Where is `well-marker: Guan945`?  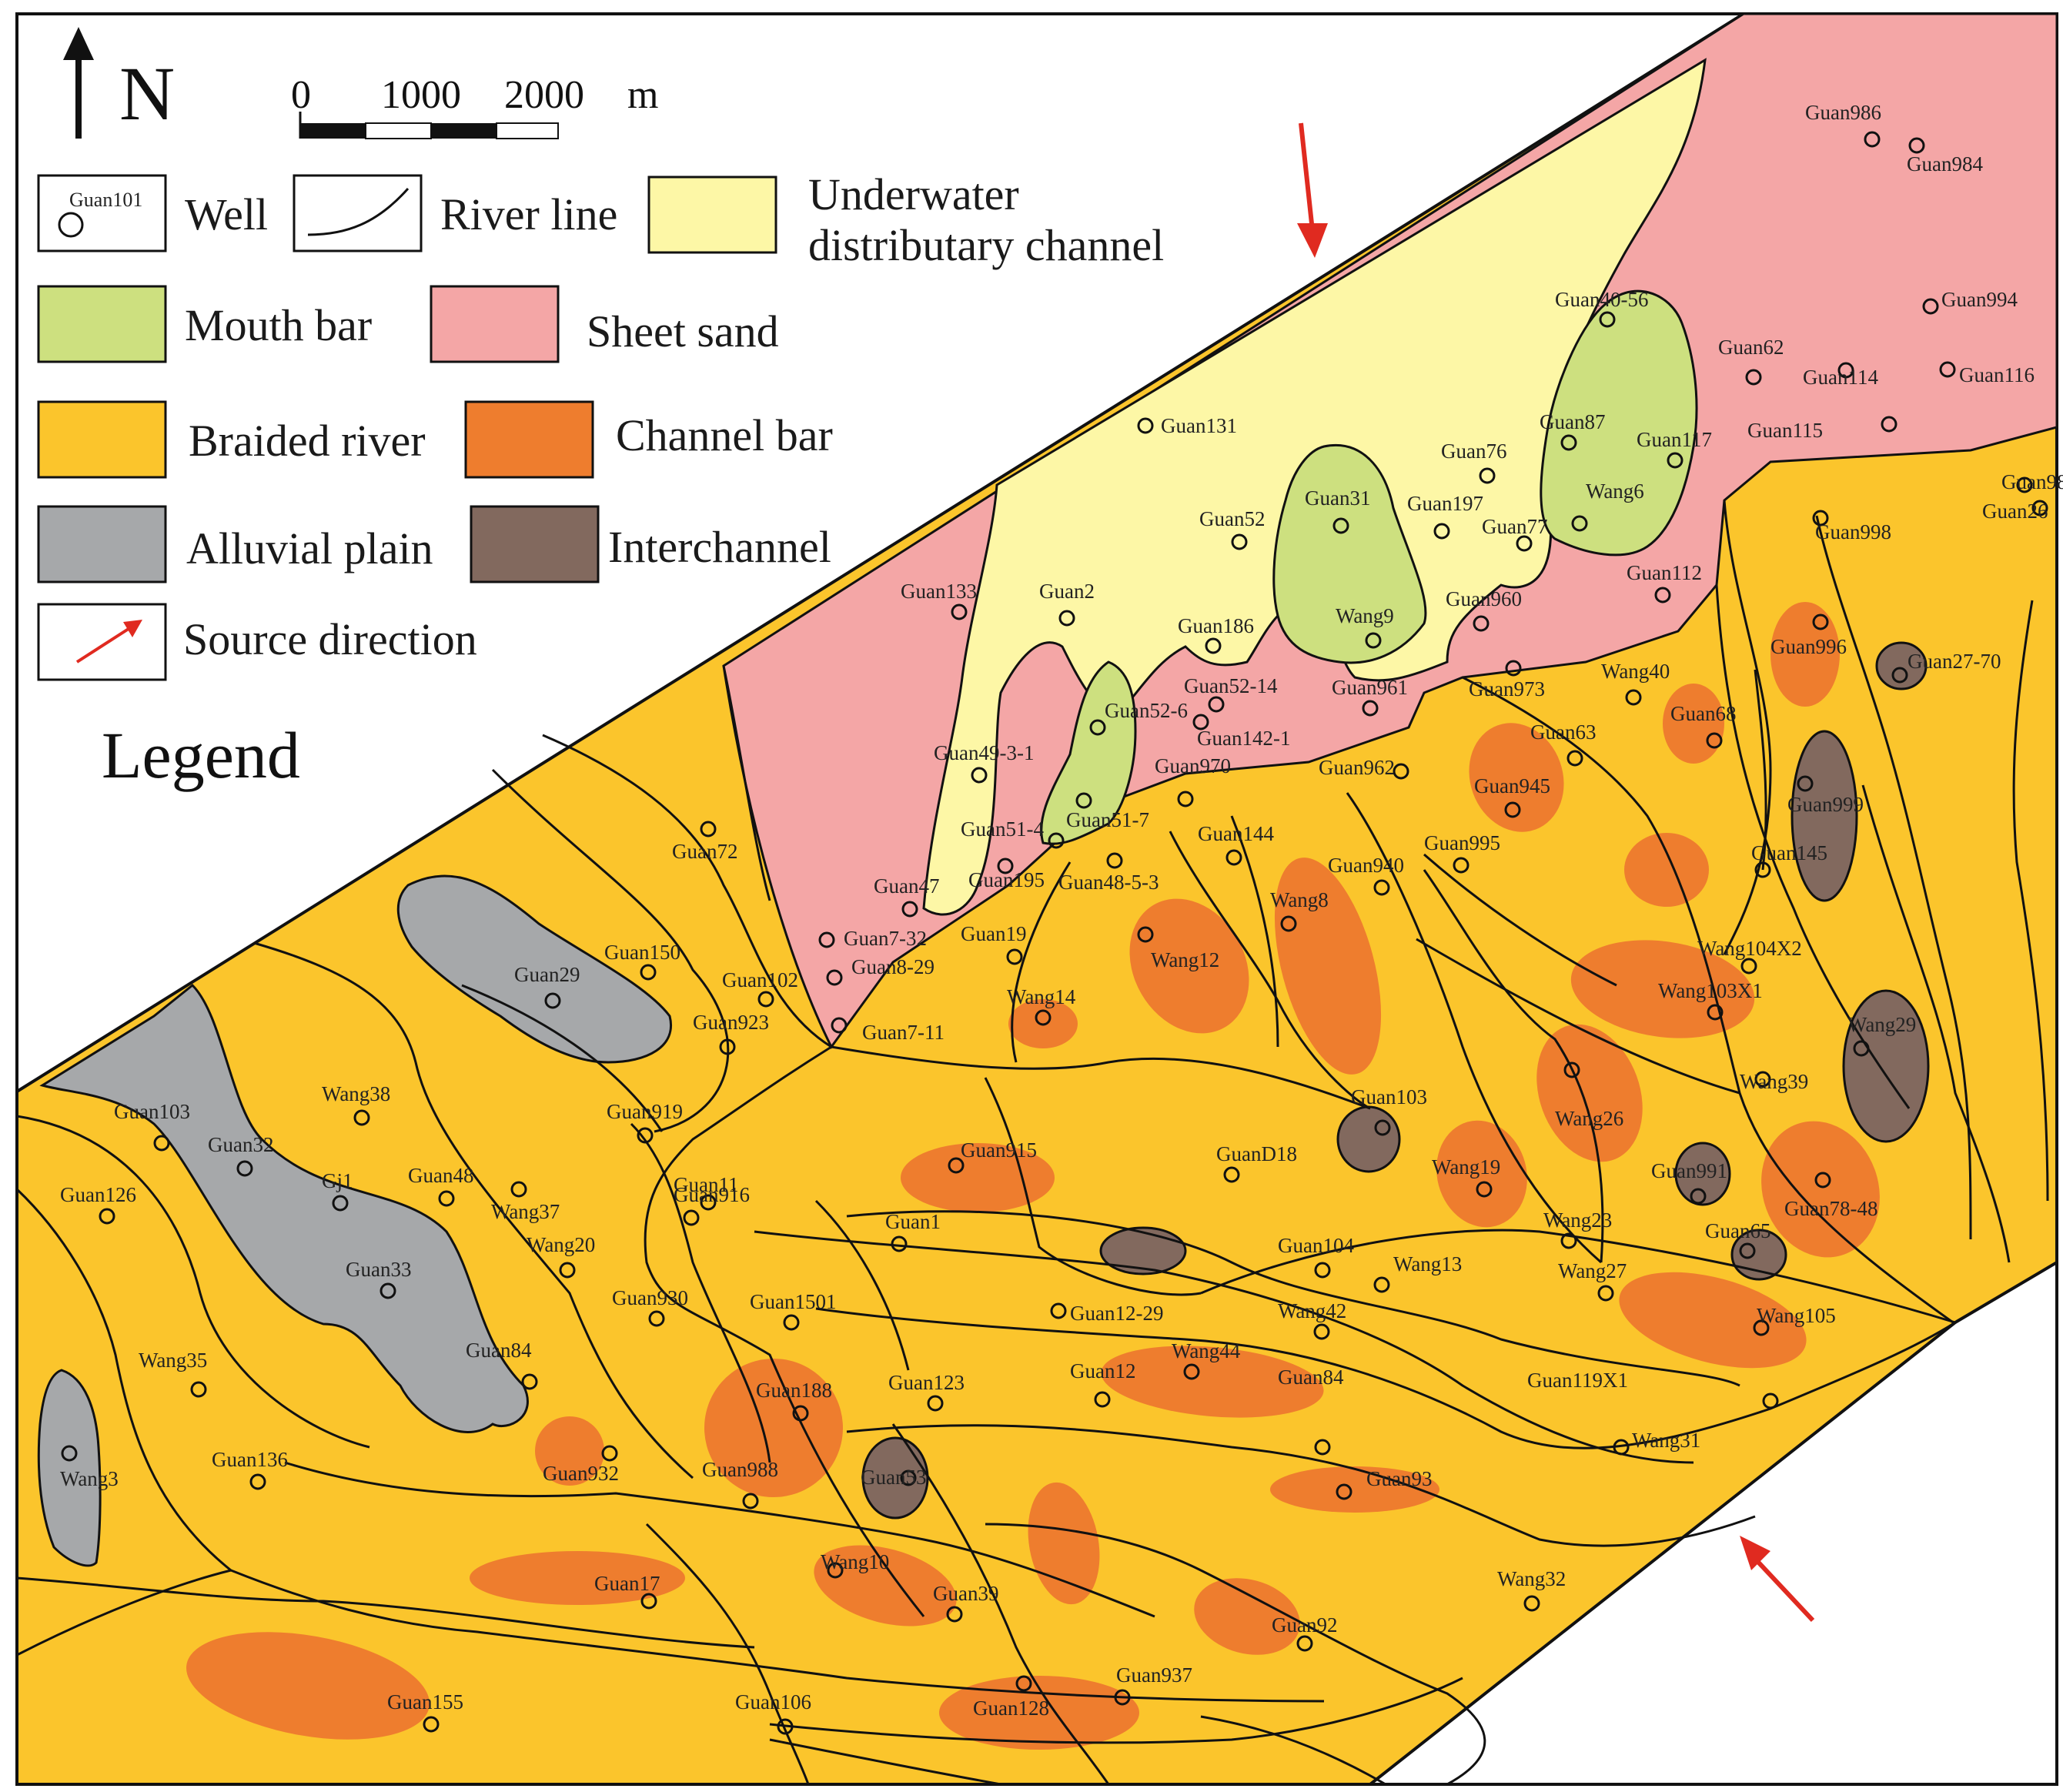
well-marker: Guan945 is located at coordinates (1512, 796).